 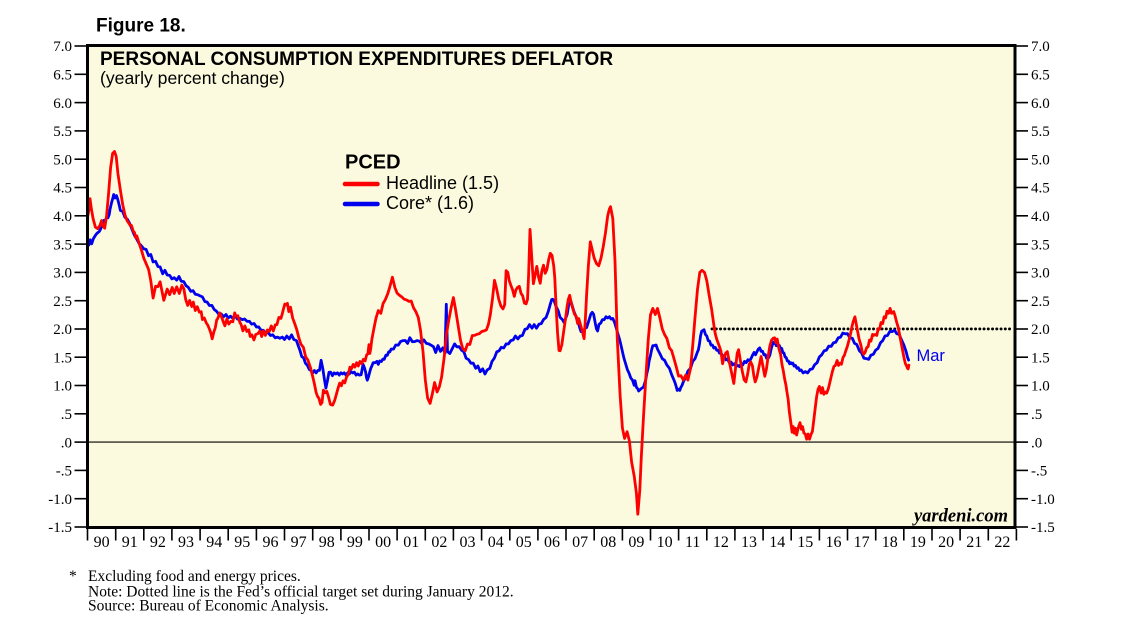 I want to click on svg-text: 01, so click(x=411, y=542).